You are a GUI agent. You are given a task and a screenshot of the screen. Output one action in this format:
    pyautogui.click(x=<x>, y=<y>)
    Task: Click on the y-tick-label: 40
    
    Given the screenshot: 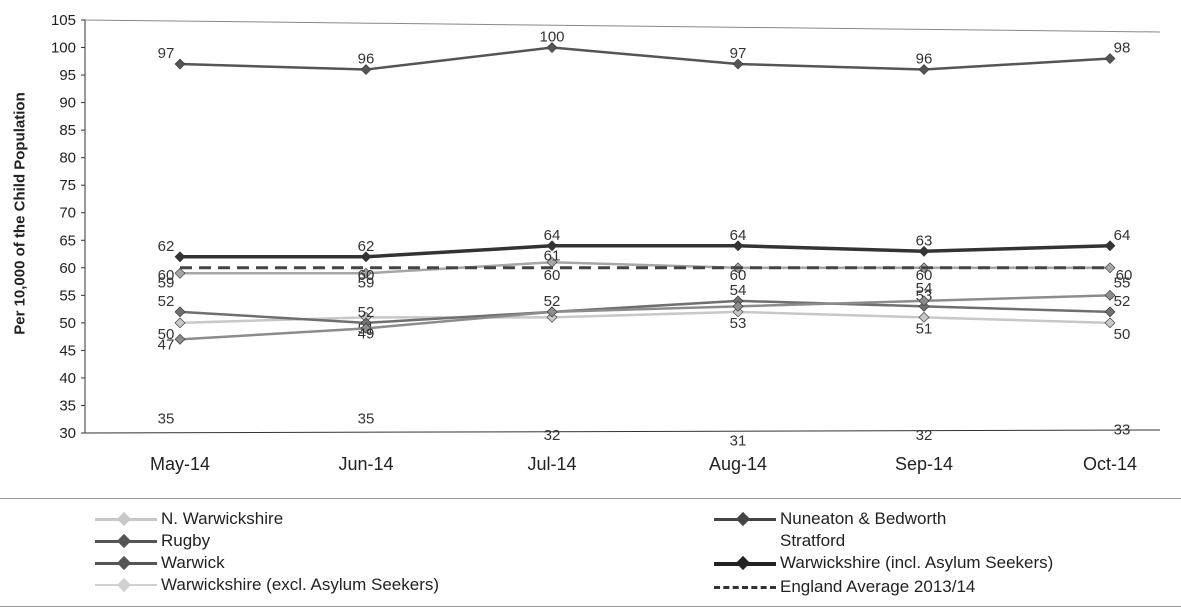 What is the action you would take?
    pyautogui.click(x=67, y=378)
    